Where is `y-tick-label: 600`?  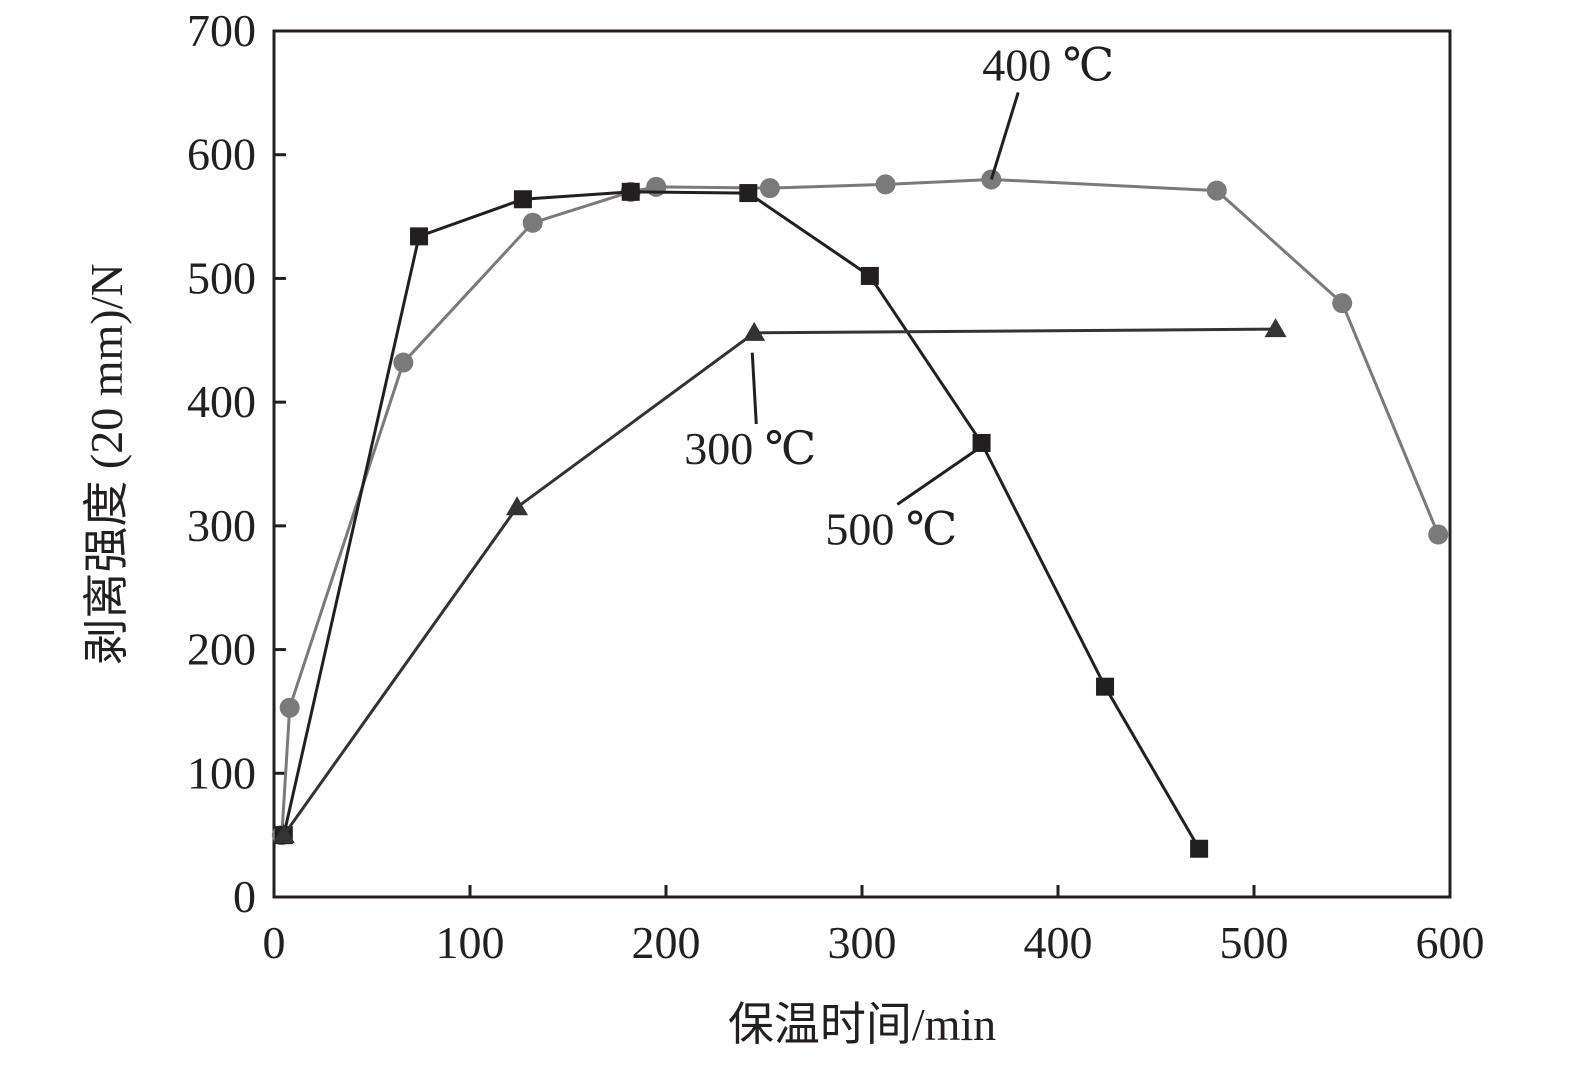
y-tick-label: 600 is located at coordinates (221, 154).